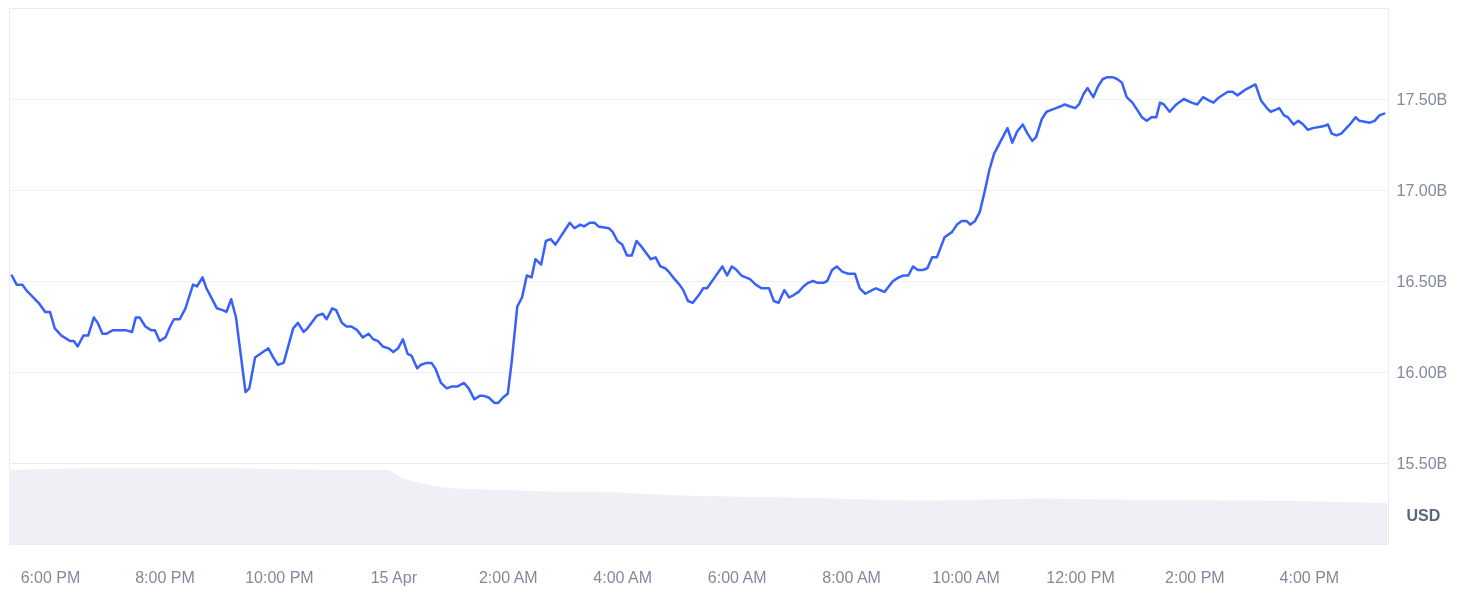  What do you see at coordinates (851, 577) in the screenshot?
I see `x-tick-label: 8:00 AM` at bounding box center [851, 577].